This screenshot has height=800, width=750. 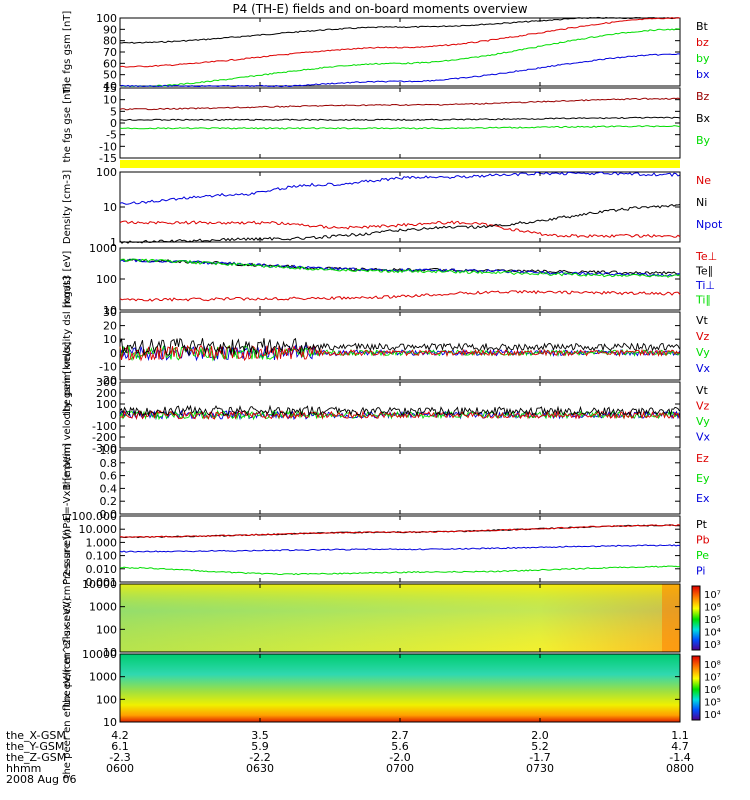 I want to click on colorbar-tick-label: 10⁶, so click(x=712, y=690).